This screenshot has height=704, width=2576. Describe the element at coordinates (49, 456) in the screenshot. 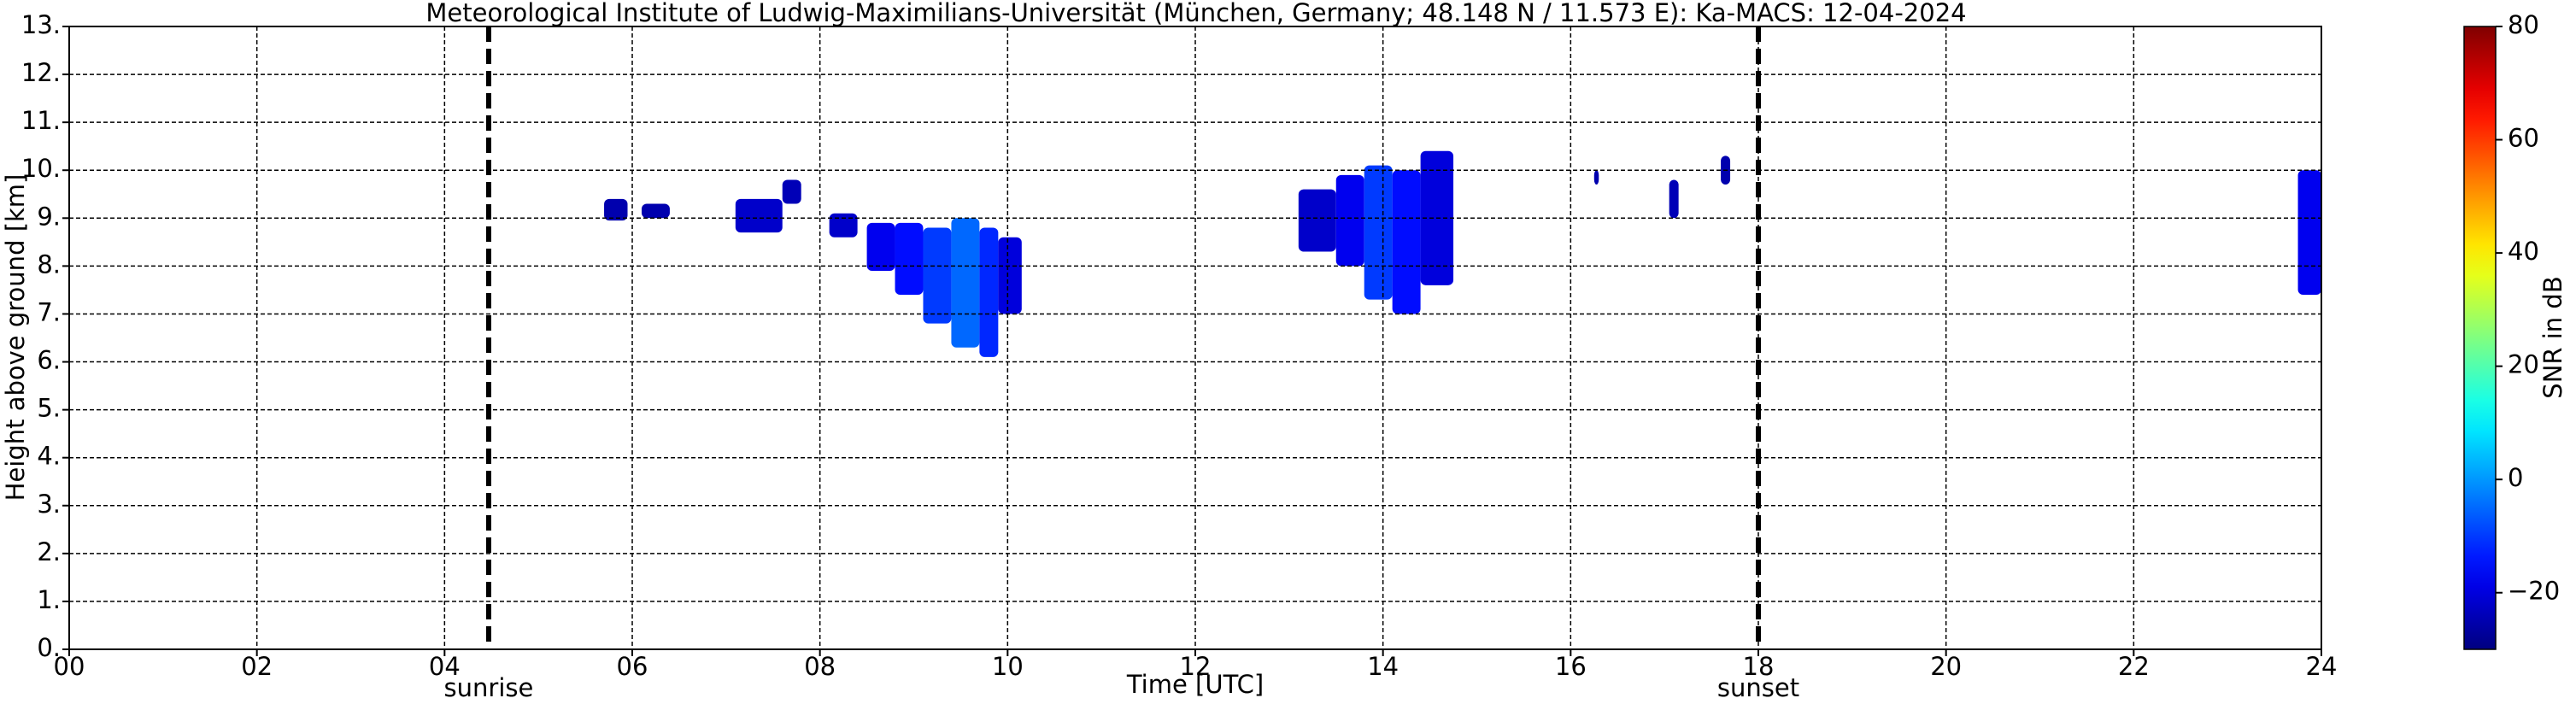

I see `y-tick-label: 4.` at that location.